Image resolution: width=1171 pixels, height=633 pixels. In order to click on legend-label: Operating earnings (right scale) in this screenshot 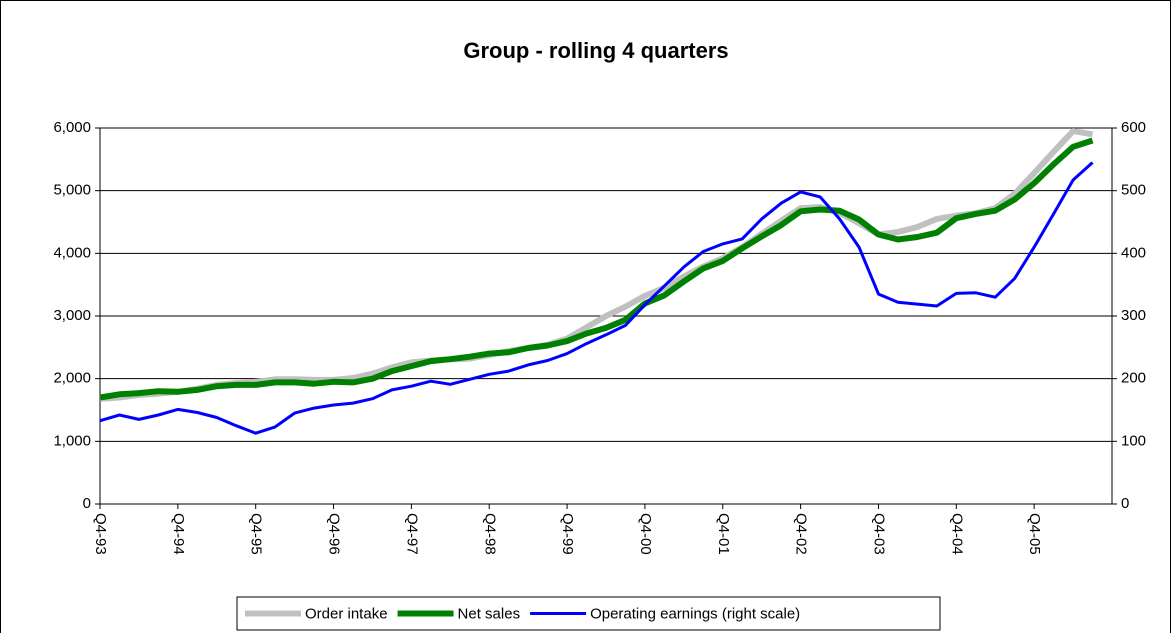, I will do `click(695, 613)`.